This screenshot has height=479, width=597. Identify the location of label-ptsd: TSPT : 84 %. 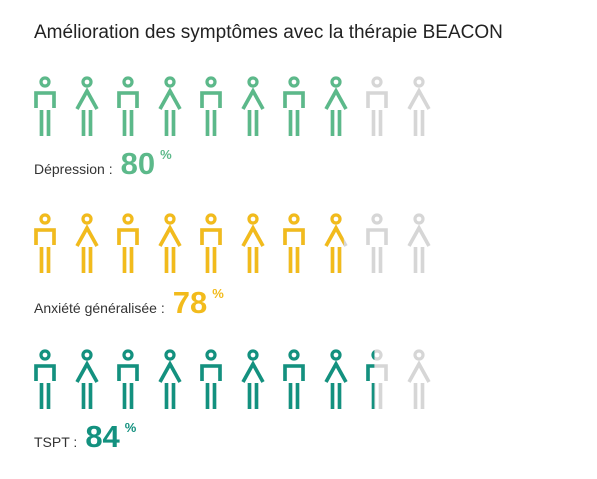
(85, 437).